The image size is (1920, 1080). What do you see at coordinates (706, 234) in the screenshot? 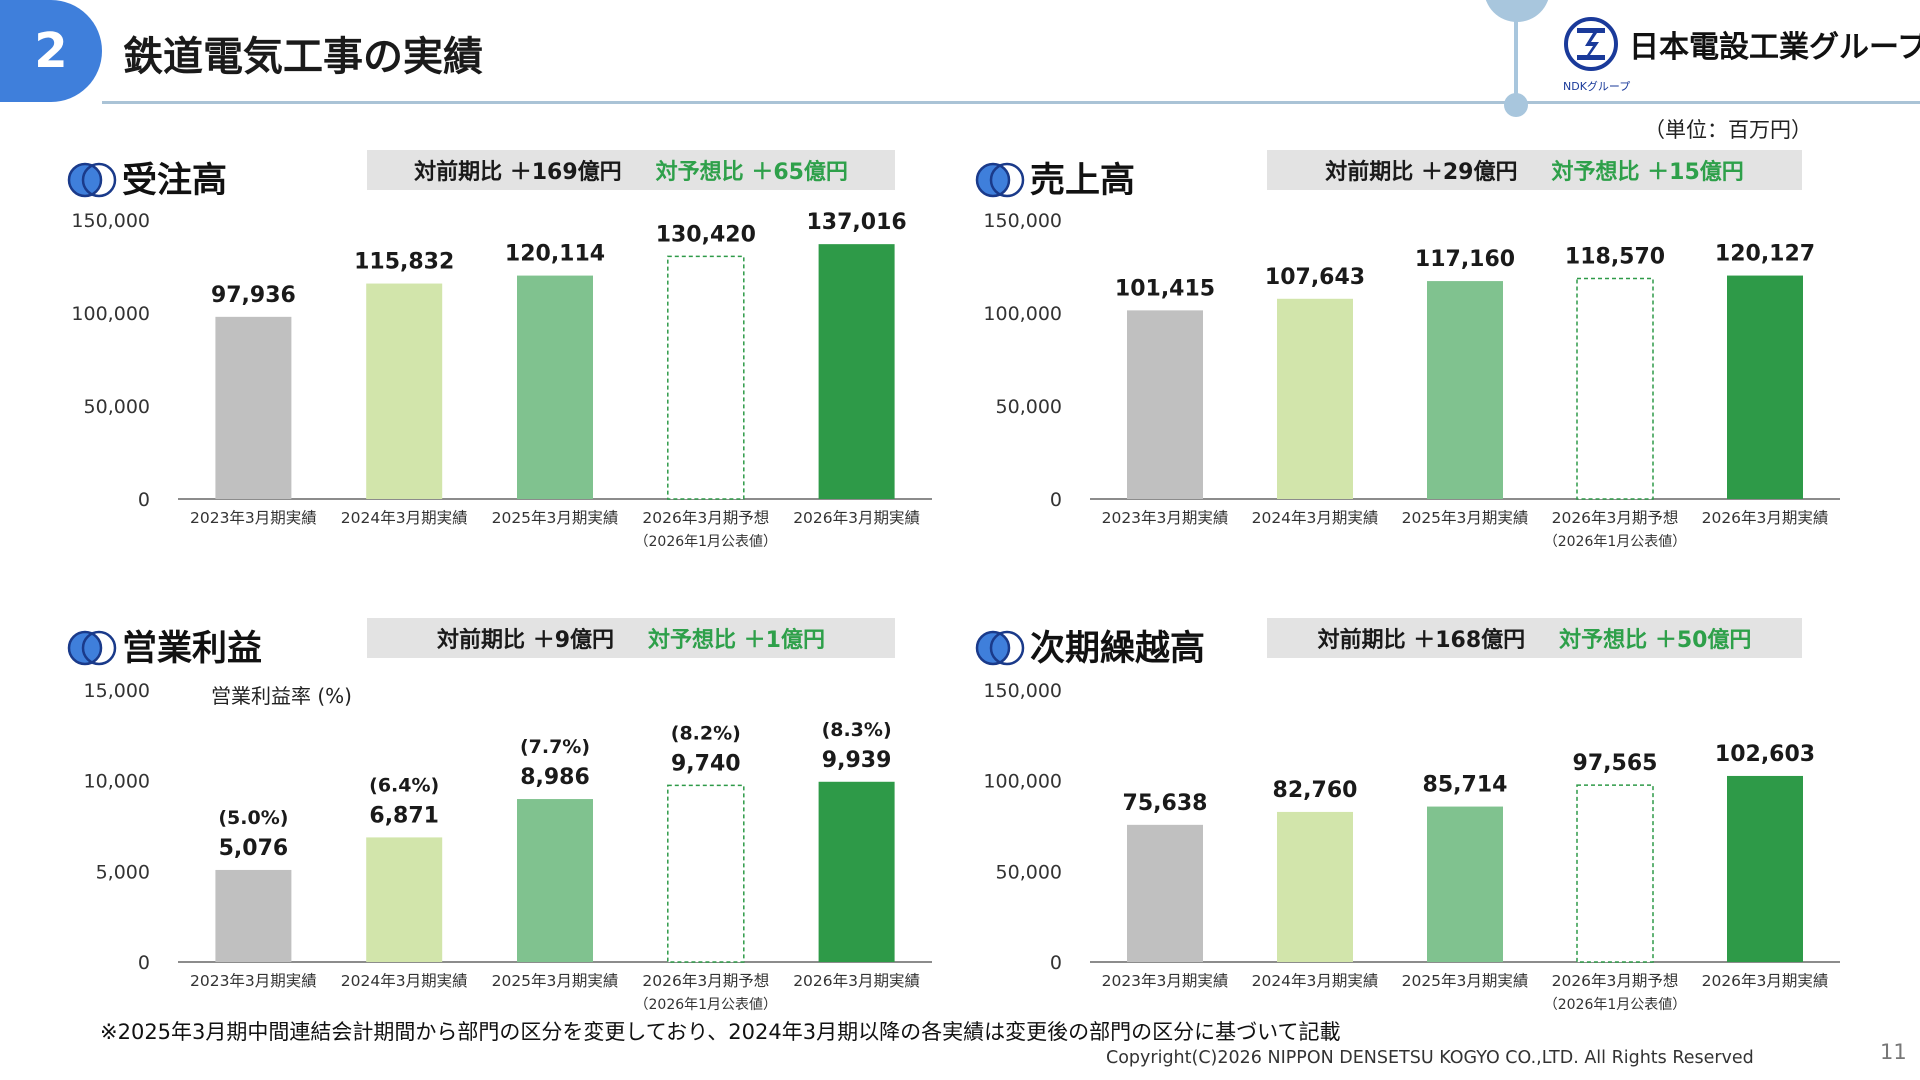
I see `bar-value-label: 130,420` at bounding box center [706, 234].